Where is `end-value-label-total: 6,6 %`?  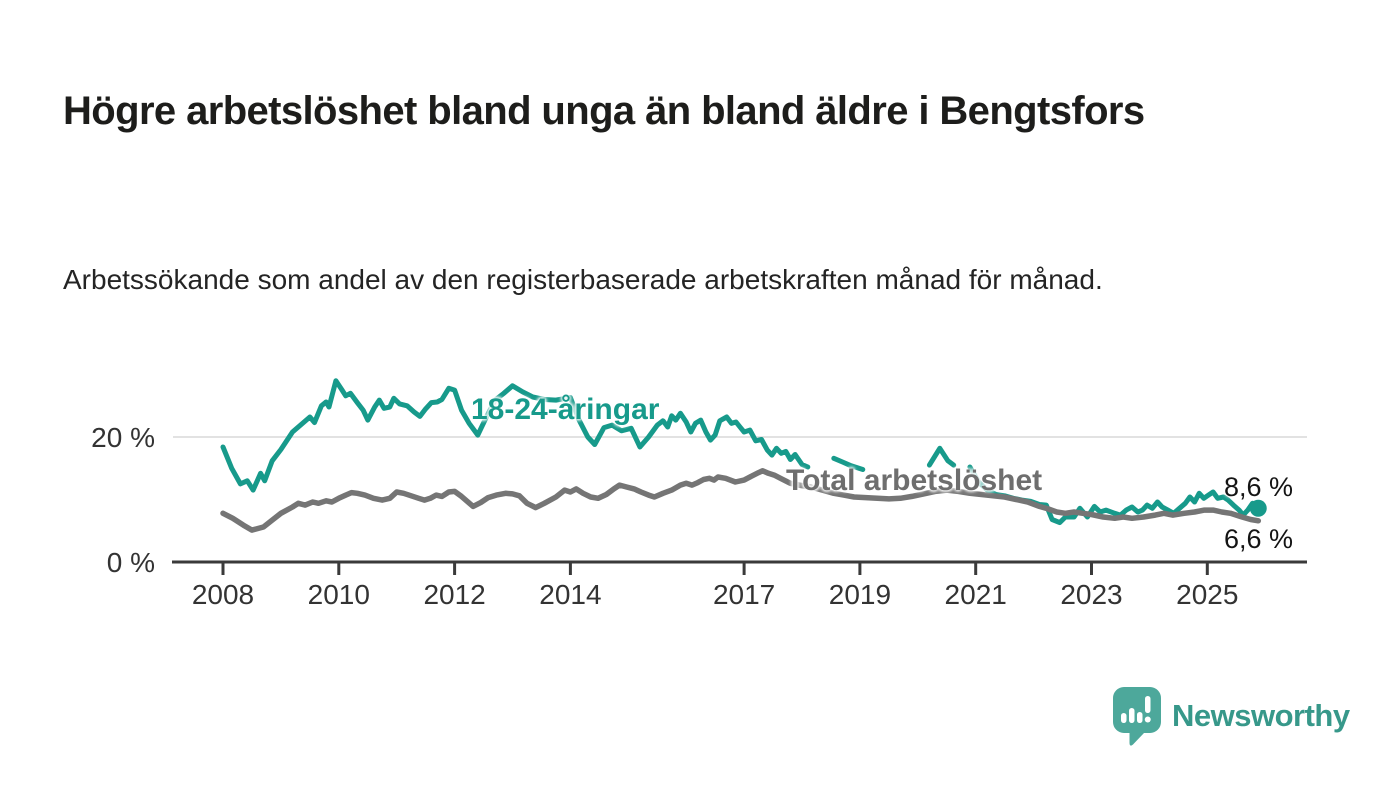
end-value-label-total: 6,6 % is located at coordinates (1259, 539).